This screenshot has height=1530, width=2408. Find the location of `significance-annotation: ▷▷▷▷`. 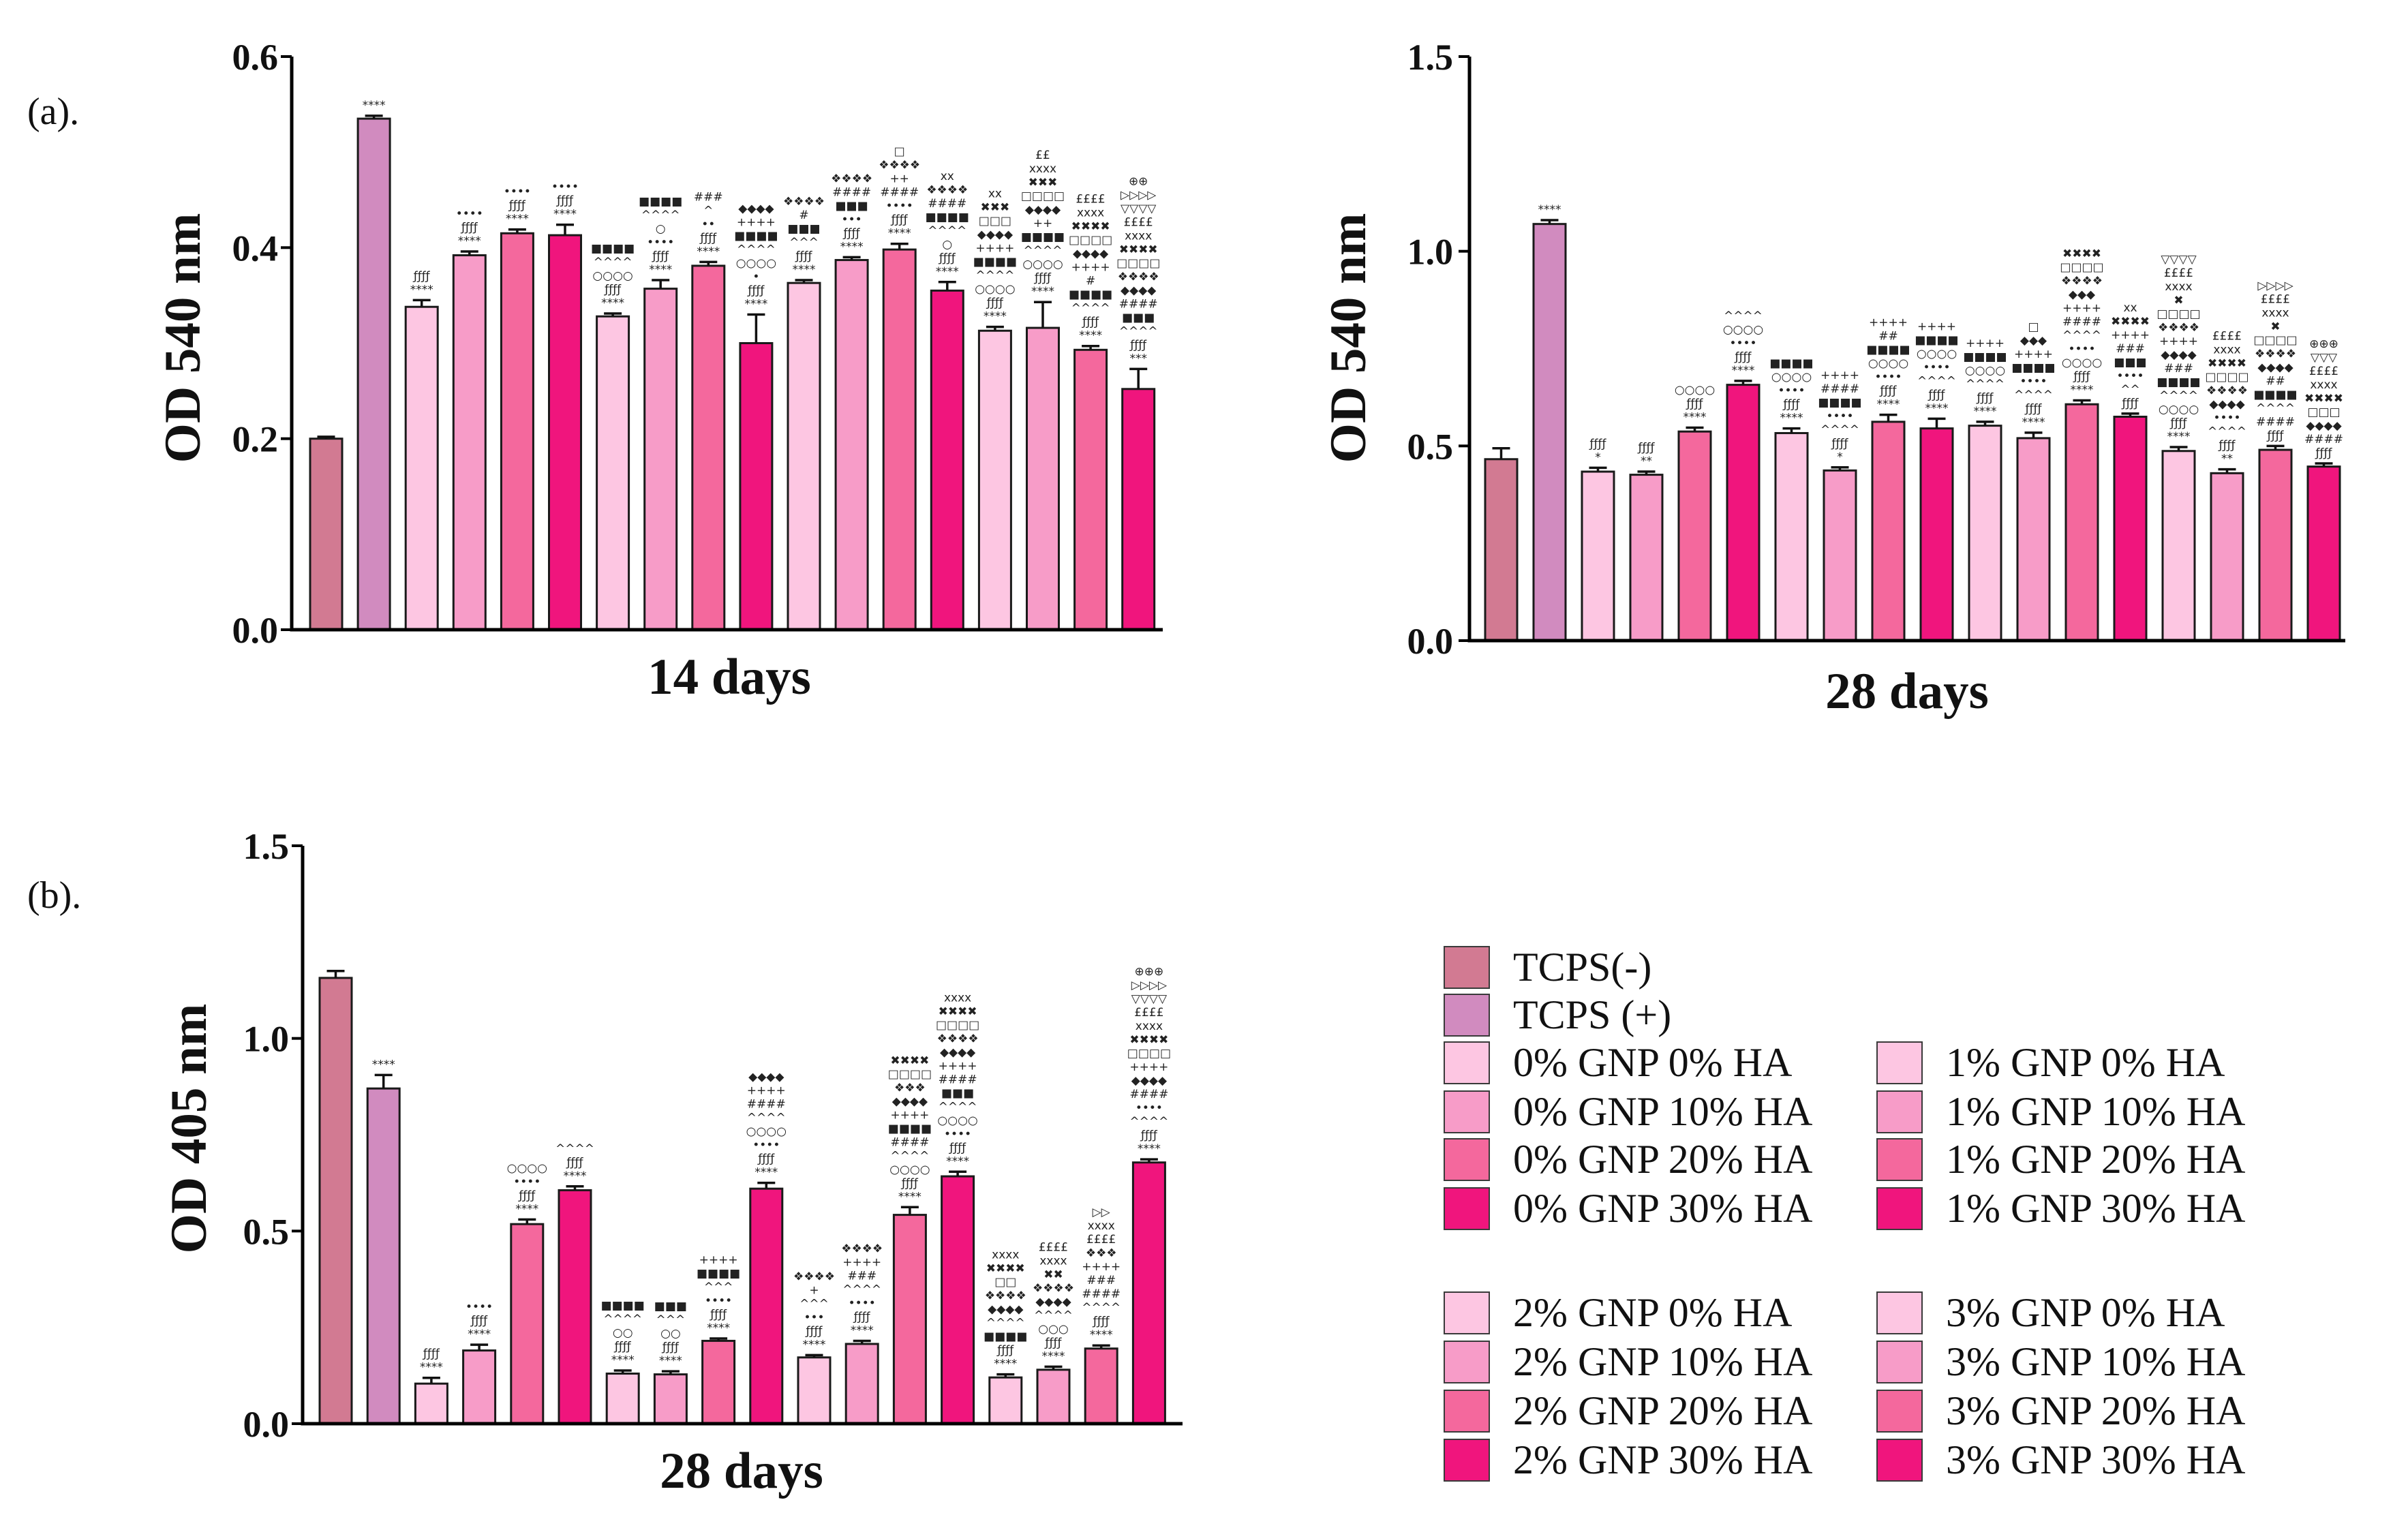

significance-annotation: ▷▷▷▷ is located at coordinates (1149, 985).